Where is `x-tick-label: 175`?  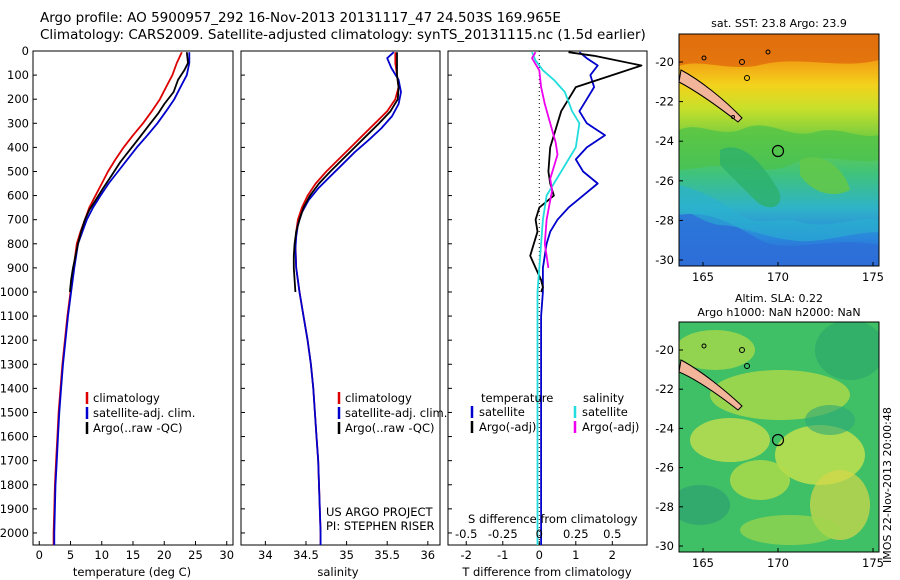
x-tick-label: 175 is located at coordinates (873, 563).